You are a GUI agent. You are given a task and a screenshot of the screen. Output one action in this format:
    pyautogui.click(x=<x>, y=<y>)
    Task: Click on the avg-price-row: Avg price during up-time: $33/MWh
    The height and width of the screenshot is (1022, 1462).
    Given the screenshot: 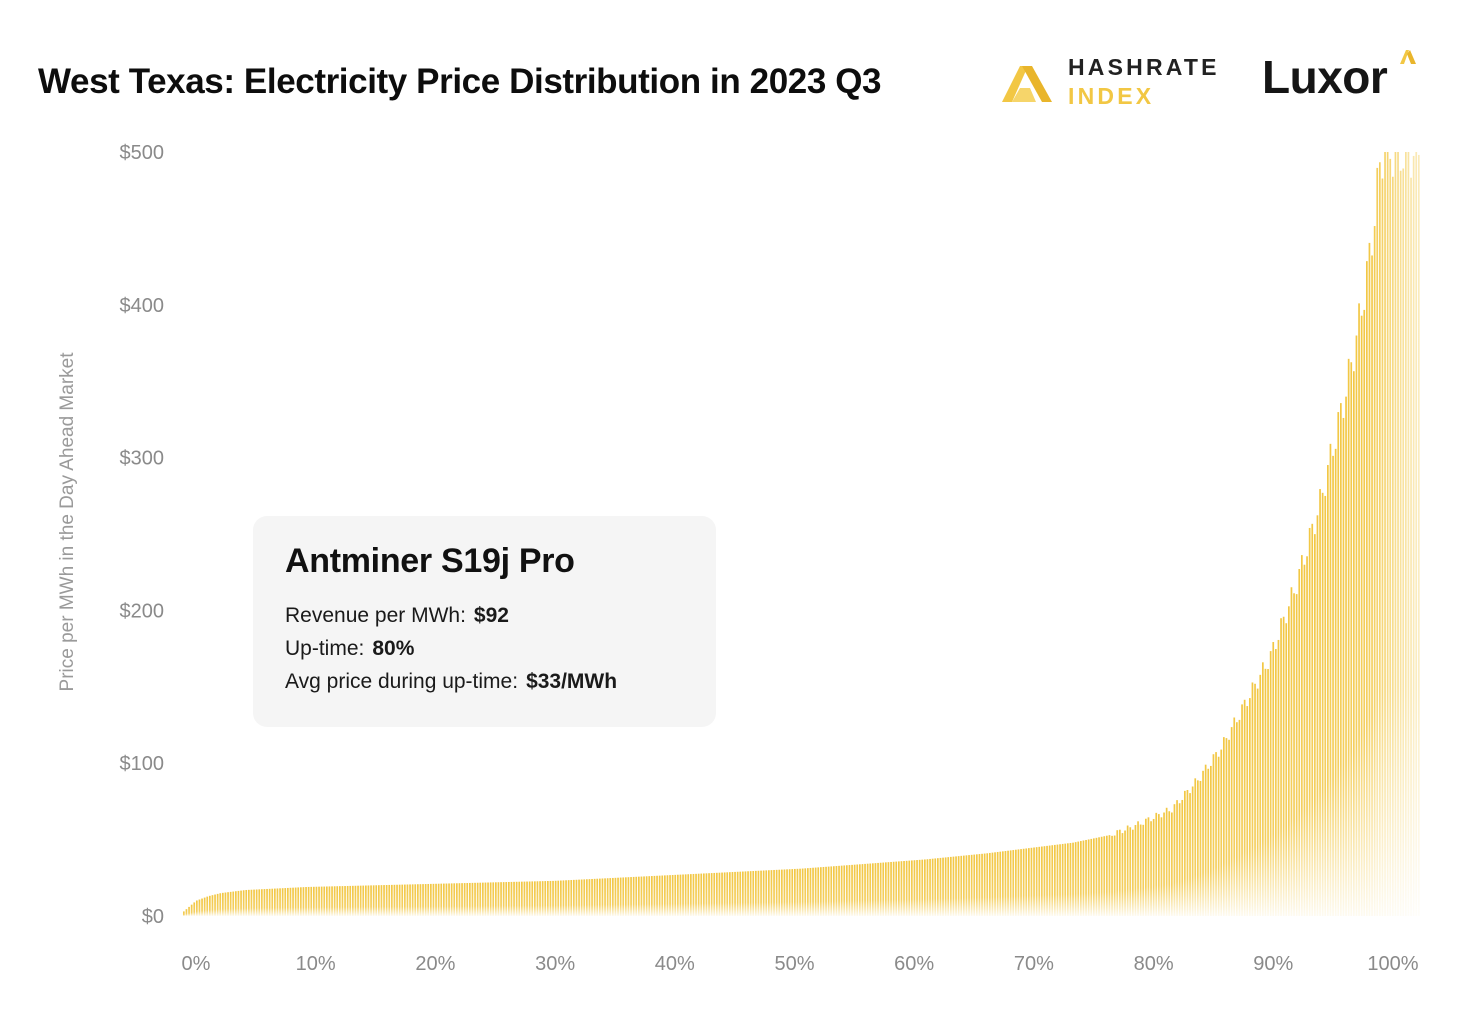 What is the action you would take?
    pyautogui.click(x=484, y=681)
    